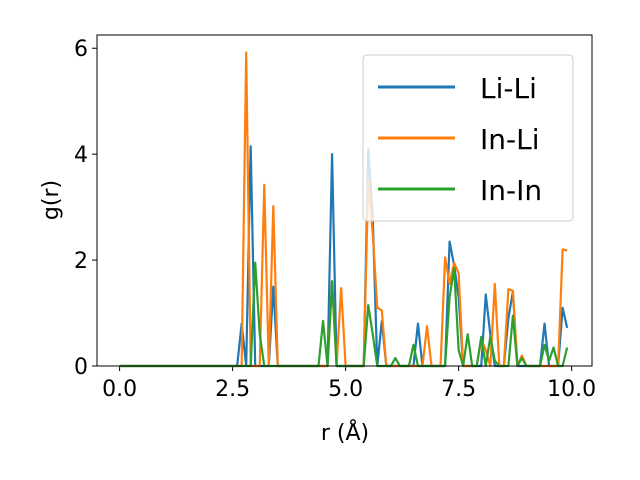  What do you see at coordinates (510, 139) in the screenshot?
I see `legend-label: In-Li` at bounding box center [510, 139].